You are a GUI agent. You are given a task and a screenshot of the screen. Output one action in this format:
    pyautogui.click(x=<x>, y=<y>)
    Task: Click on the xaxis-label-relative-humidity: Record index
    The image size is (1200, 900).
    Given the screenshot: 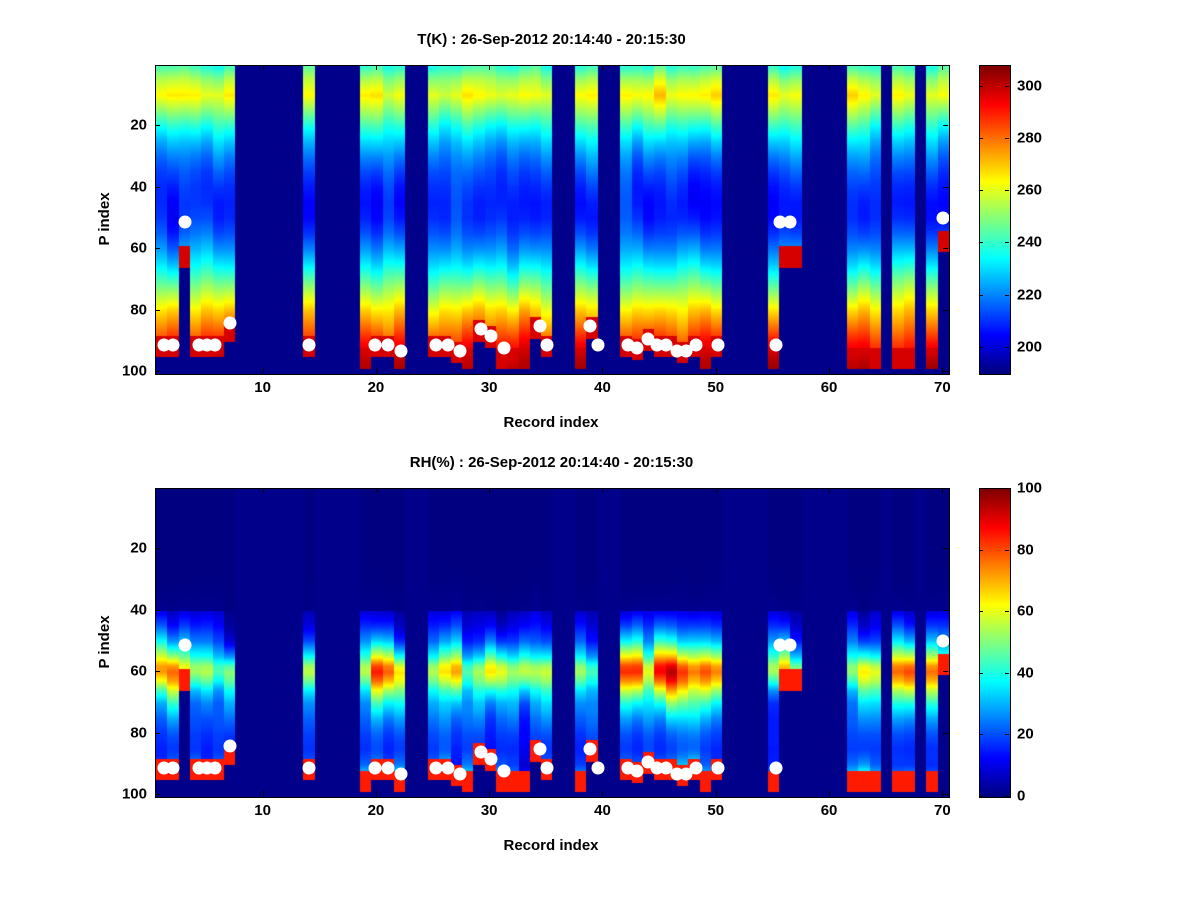 What is the action you would take?
    pyautogui.click(x=551, y=845)
    